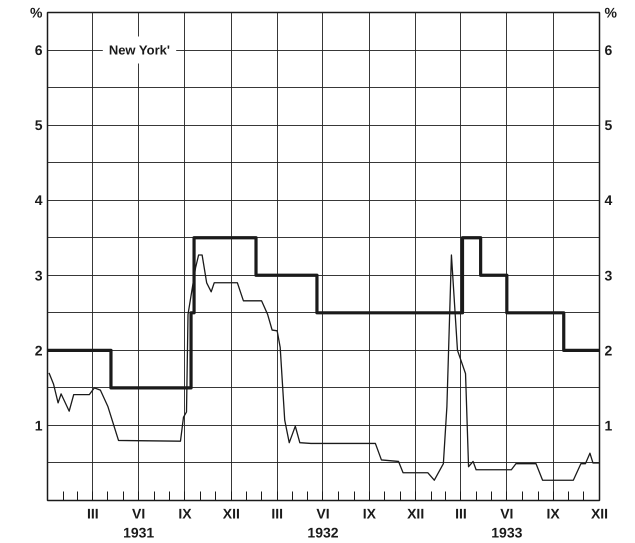  Describe the element at coordinates (608, 425) in the screenshot. I see `y2-tick-label: 1` at that location.